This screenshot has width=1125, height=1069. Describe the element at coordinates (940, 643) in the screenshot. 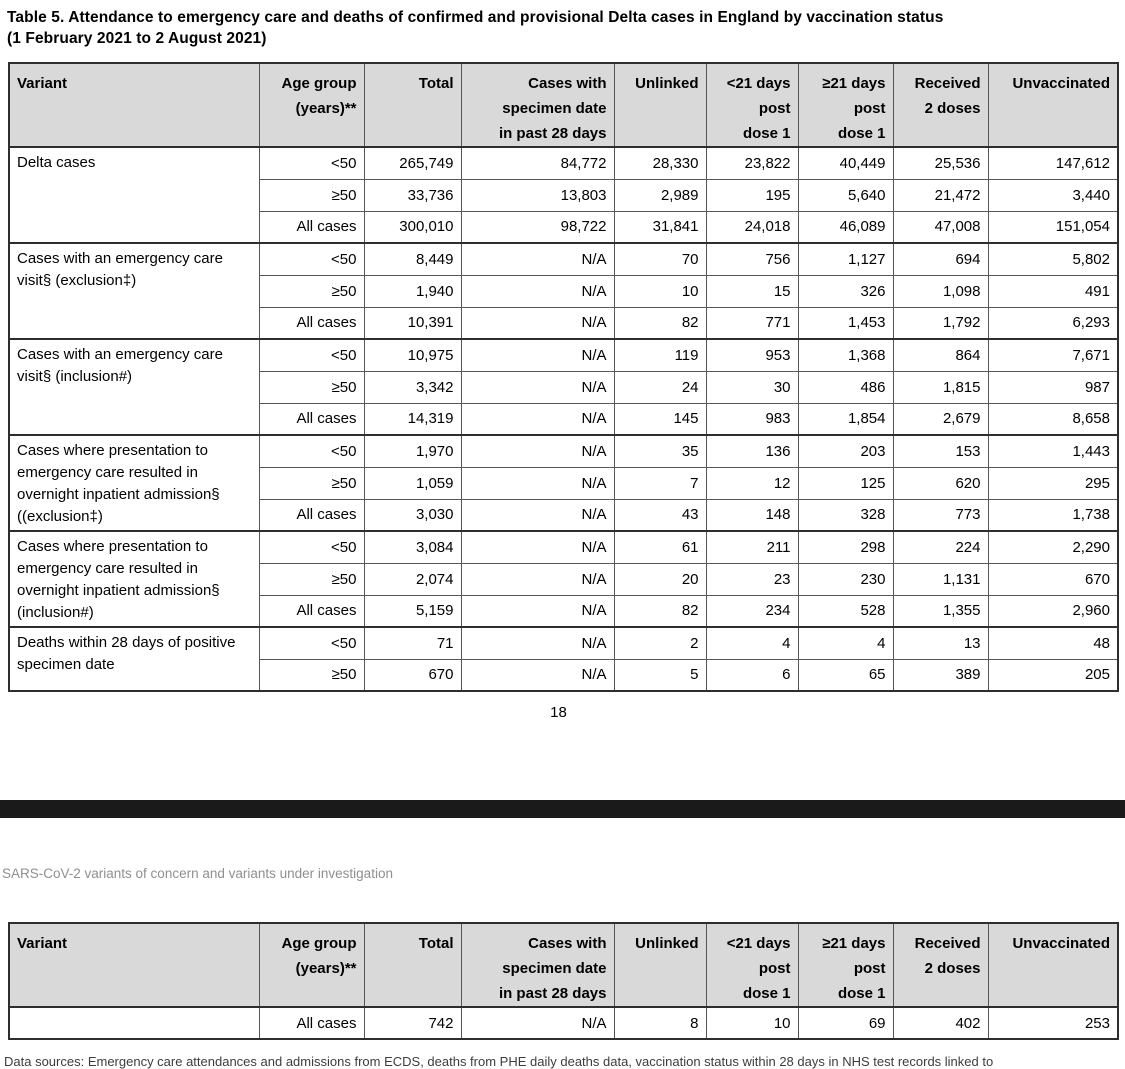

I see `value-cell: 13` at that location.